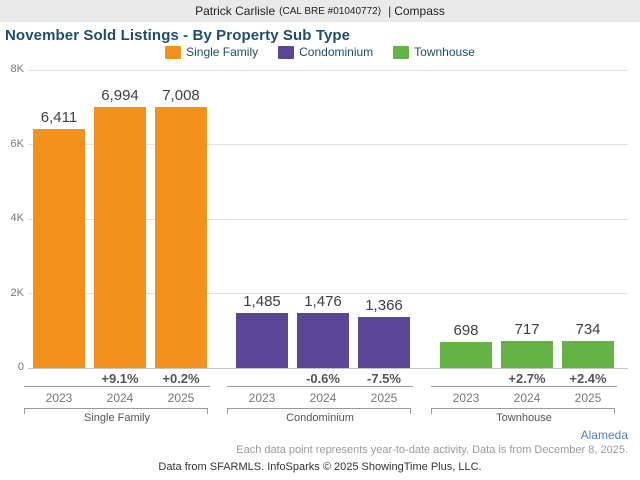 The width and height of the screenshot is (640, 480). Describe the element at coordinates (181, 95) in the screenshot. I see `bar-value-label: 7,008` at that location.